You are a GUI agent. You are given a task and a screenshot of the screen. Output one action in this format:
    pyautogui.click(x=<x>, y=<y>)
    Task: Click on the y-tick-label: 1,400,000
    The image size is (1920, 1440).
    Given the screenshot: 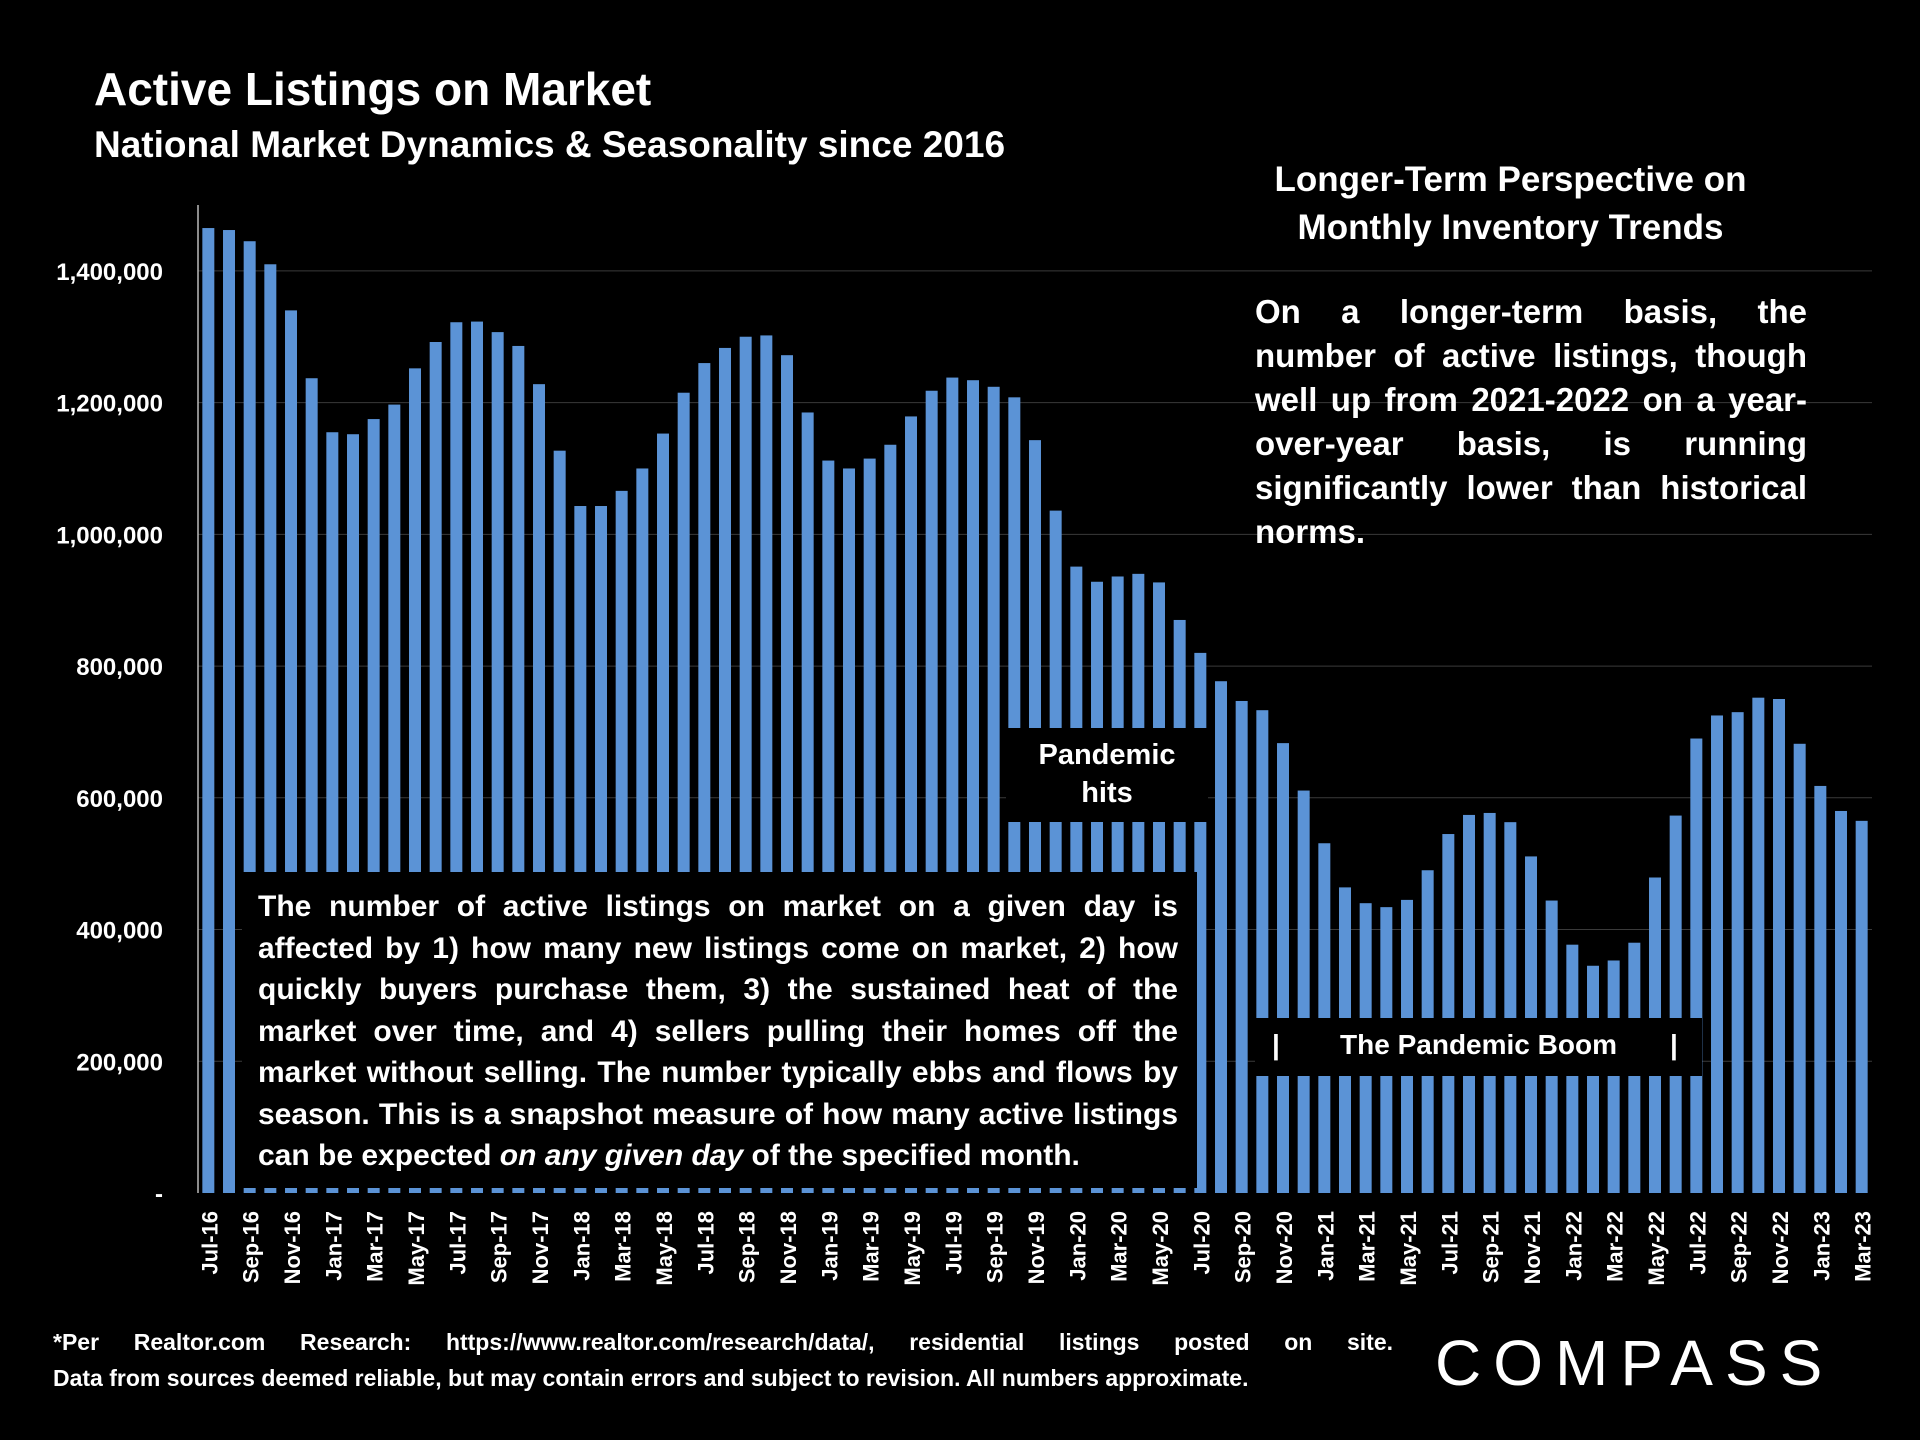 What is the action you would take?
    pyautogui.click(x=109, y=272)
    